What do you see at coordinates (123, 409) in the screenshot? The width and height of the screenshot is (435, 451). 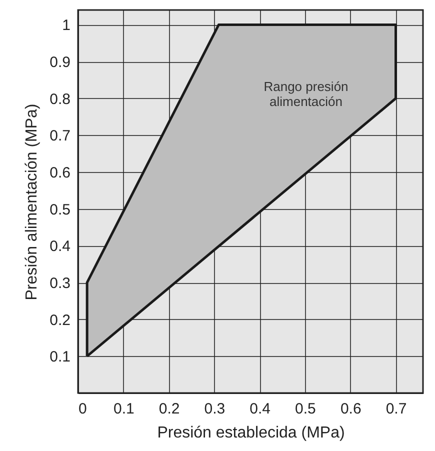 I see `x-tick-label: 0.1` at bounding box center [123, 409].